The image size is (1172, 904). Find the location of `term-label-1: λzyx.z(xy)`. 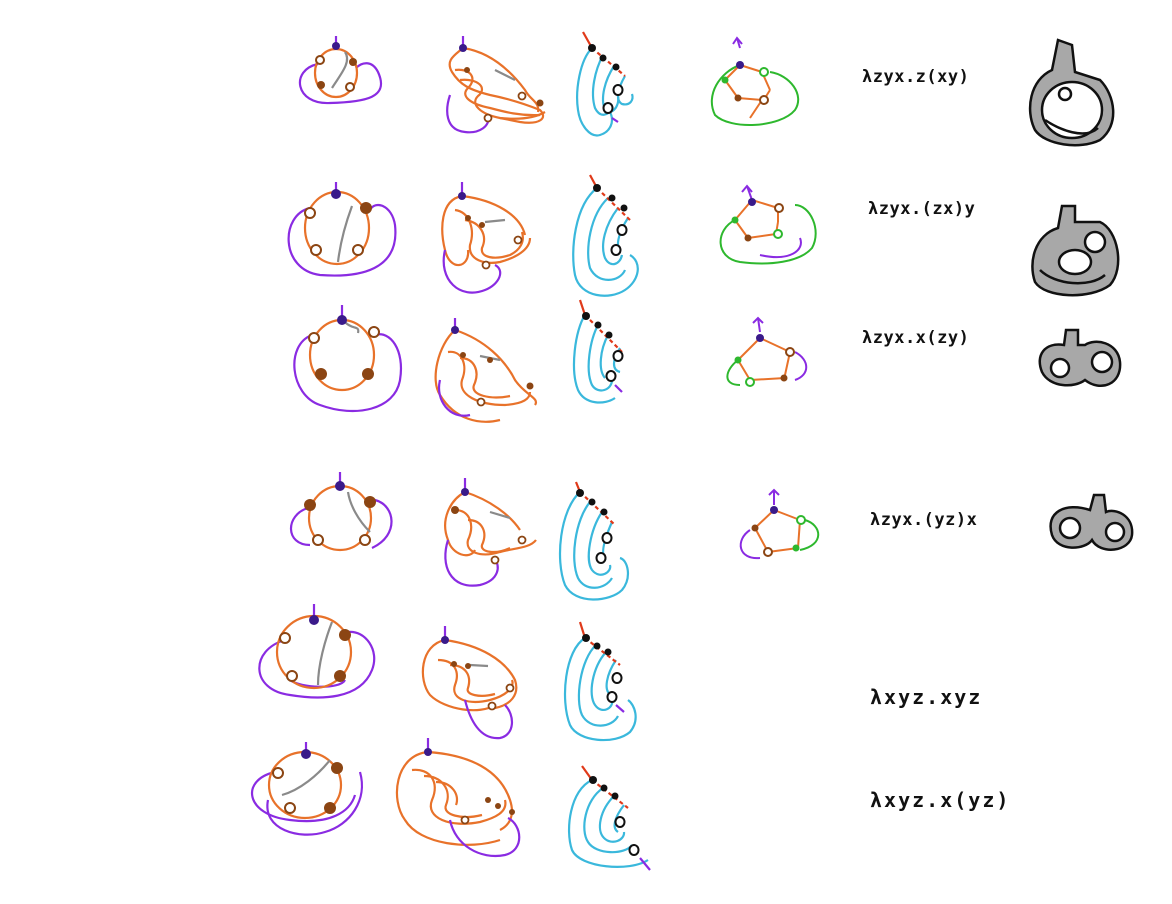

term-label-1: λzyx.z(xy) is located at coordinates (916, 77).